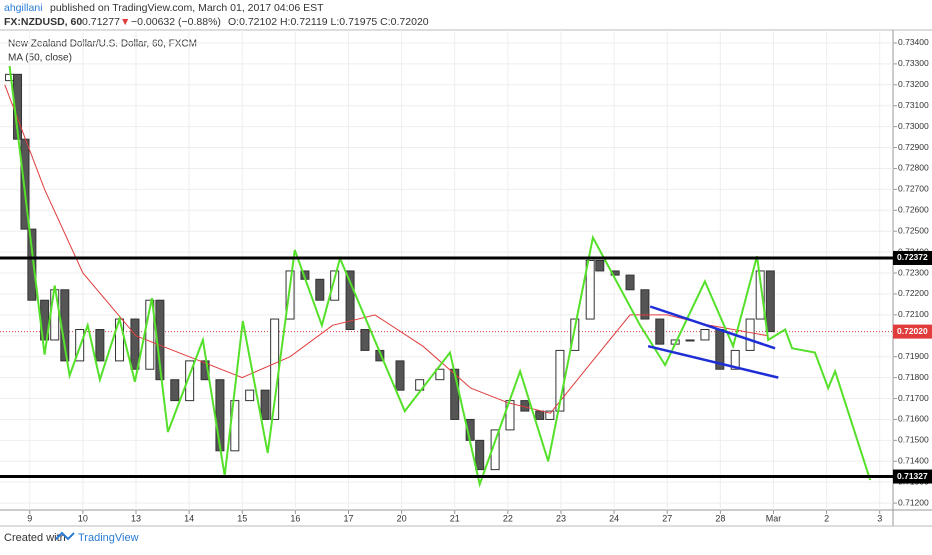 This screenshot has width=932, height=555. I want to click on x-tick-label: 20, so click(402, 518).